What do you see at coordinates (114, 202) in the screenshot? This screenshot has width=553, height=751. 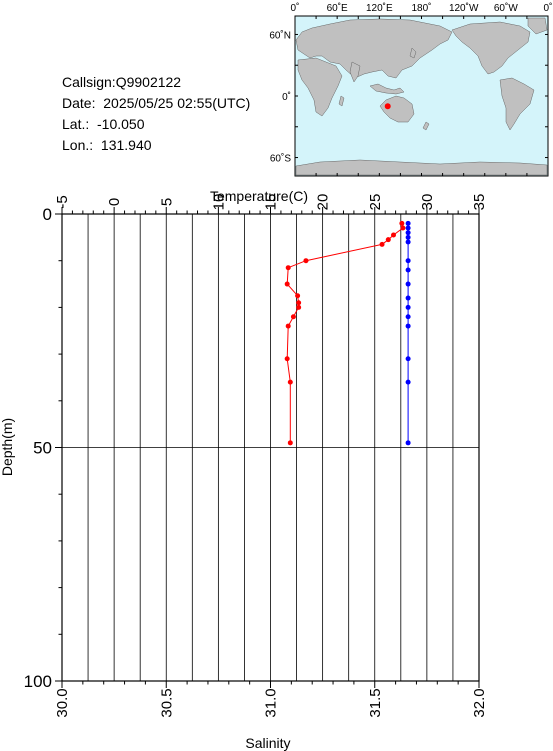 I see `temperature-tick-label: 0` at bounding box center [114, 202].